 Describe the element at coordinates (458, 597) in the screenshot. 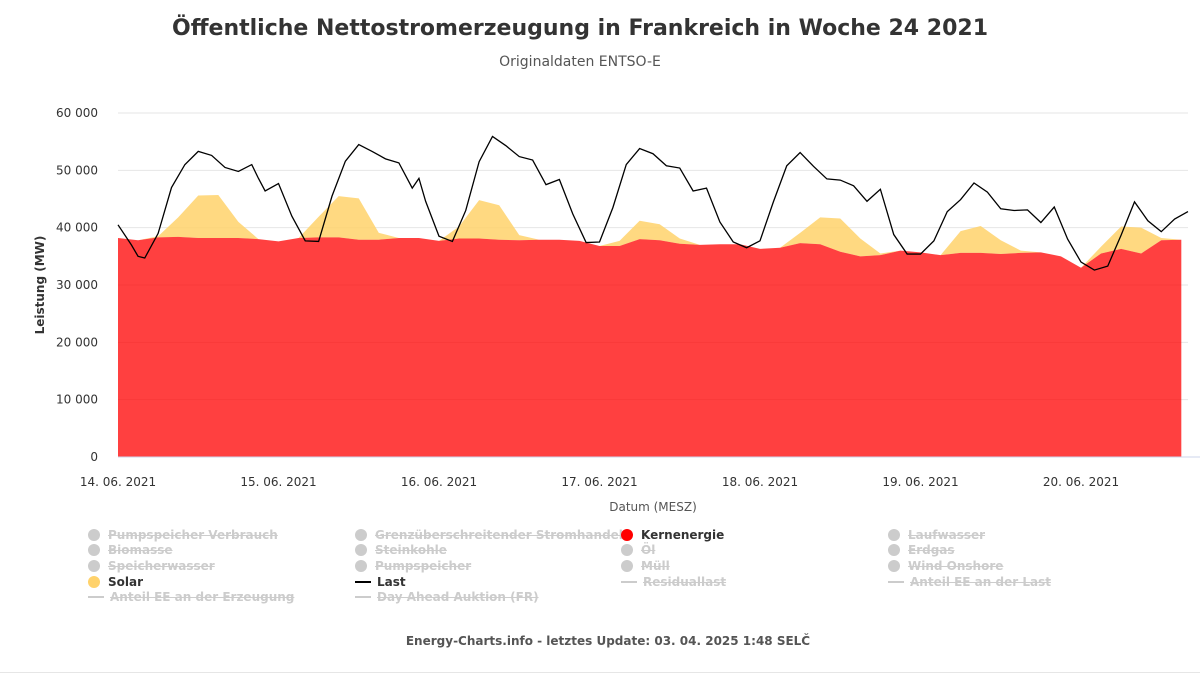

I see `legend-label: Day Ahead Auktion (FR)` at that location.